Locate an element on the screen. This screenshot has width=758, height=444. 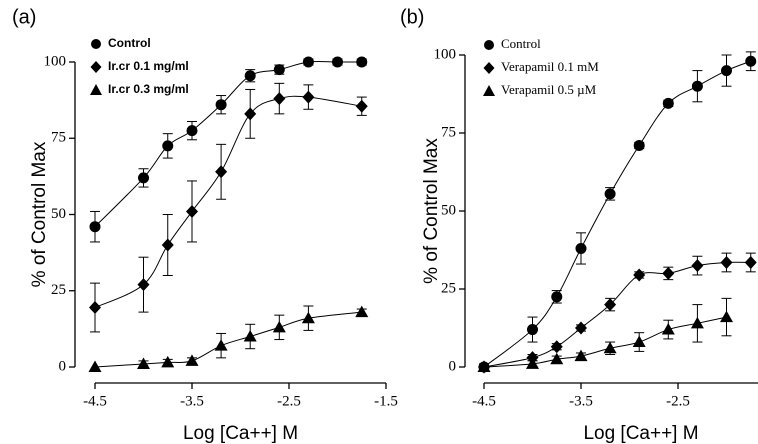
legend-label: Verapamil 0.5 µM is located at coordinates (549, 89).